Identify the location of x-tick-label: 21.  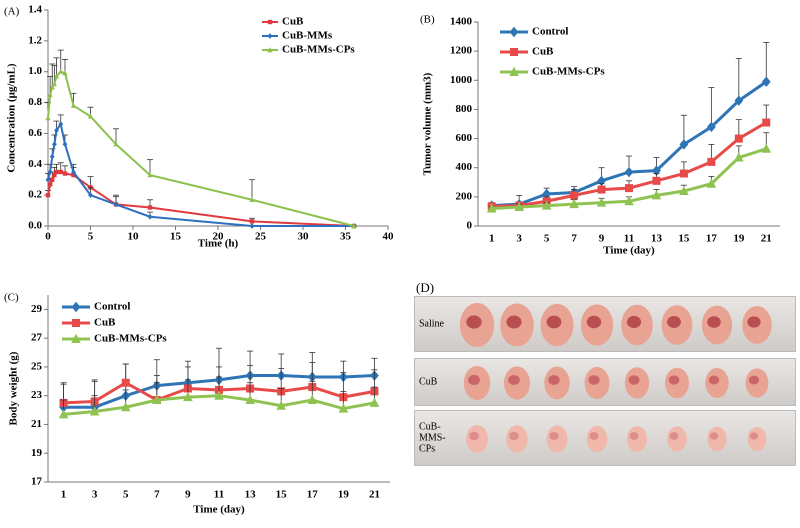
(374, 495).